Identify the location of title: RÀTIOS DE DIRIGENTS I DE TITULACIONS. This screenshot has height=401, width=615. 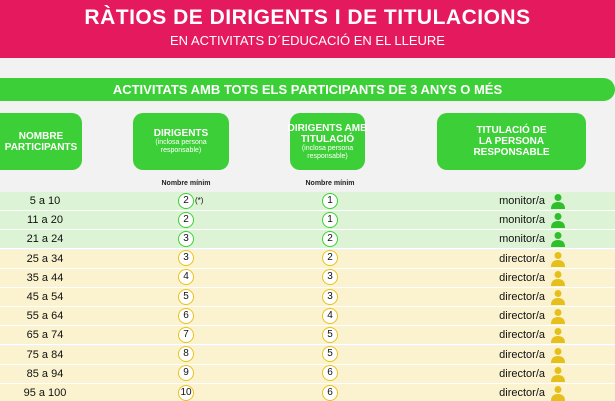
(307, 17).